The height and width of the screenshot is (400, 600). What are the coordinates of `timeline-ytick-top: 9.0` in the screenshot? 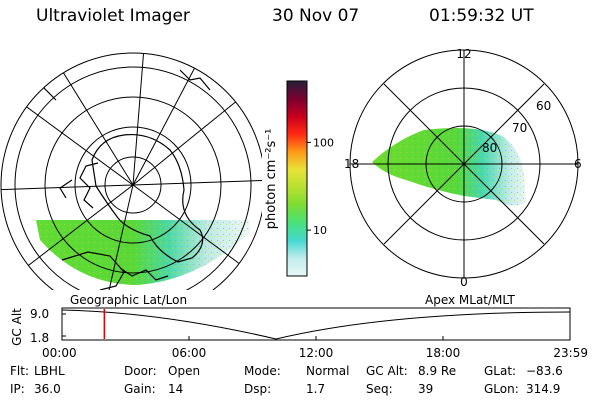 It's located at (39, 314).